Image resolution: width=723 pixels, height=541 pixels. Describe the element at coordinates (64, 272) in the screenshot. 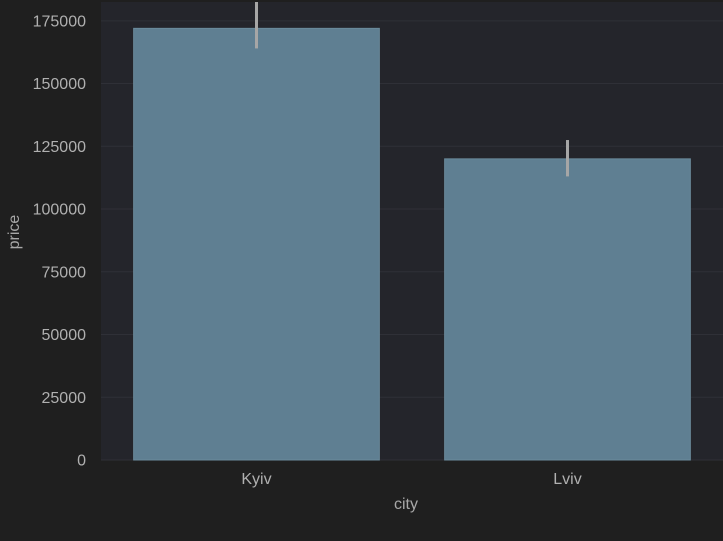

I see `y-tick-label: 75000` at that location.